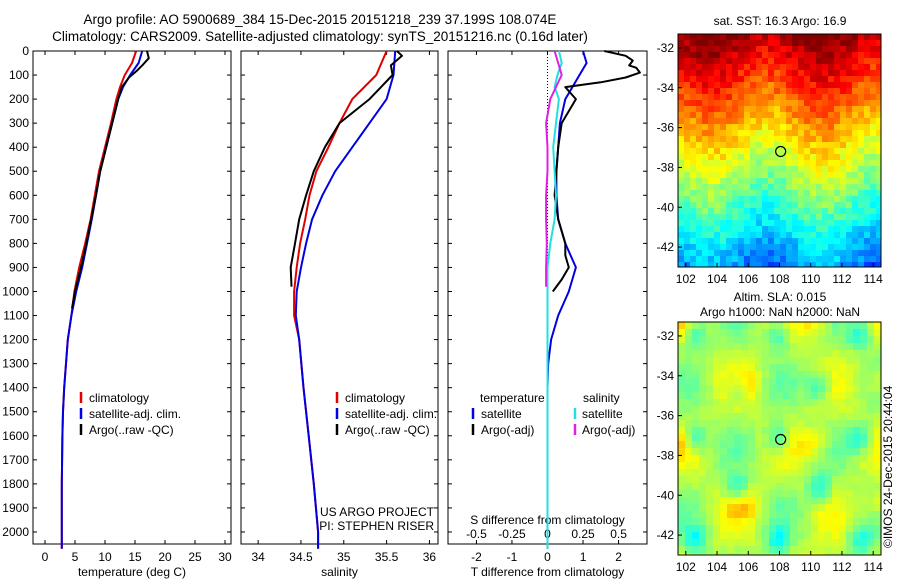 The height and width of the screenshot is (580, 900). I want to click on x-tick-label: -1, so click(512, 557).